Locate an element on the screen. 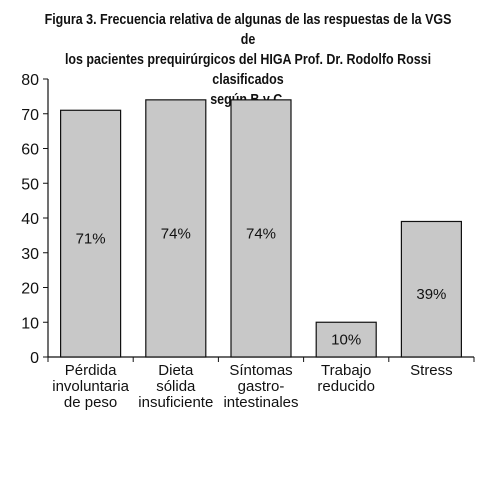 This screenshot has height=477, width=496. category-label: Síntomas is located at coordinates (260, 370).